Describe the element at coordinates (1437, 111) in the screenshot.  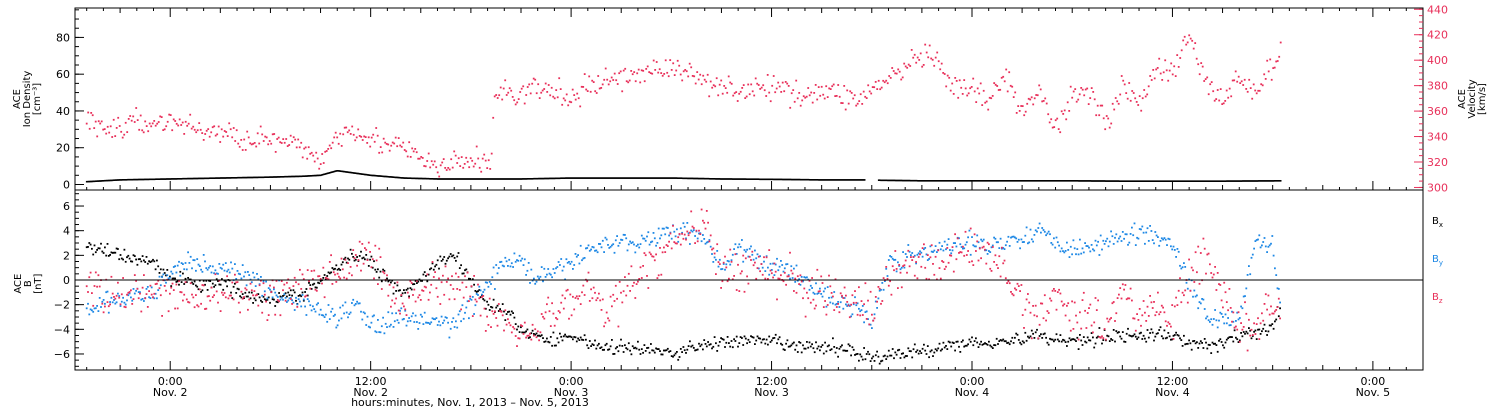
I see `velocity-tick-label-right: 360` at that location.